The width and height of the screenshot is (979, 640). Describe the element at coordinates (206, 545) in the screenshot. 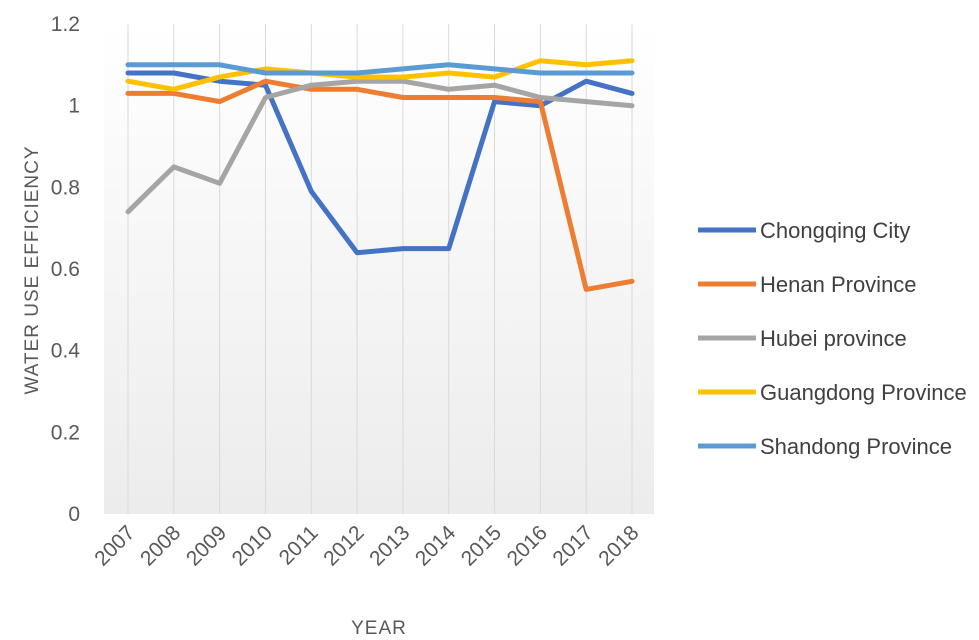

I see `x-tick-label: 2009` at that location.